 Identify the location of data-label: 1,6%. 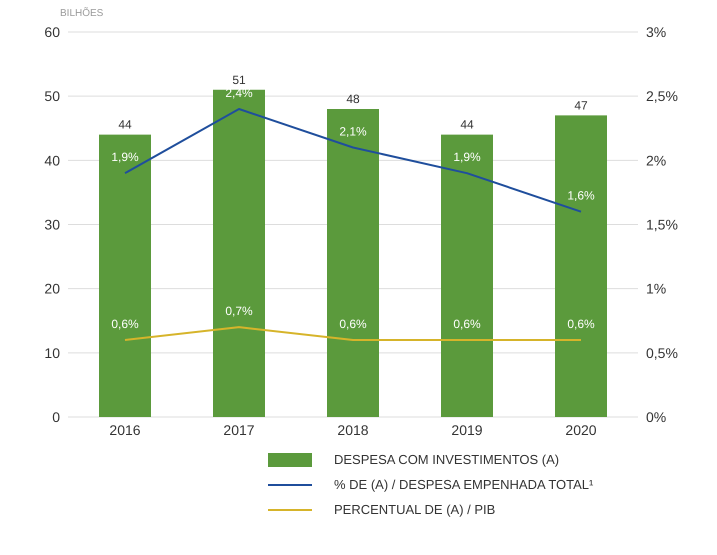
(581, 195).